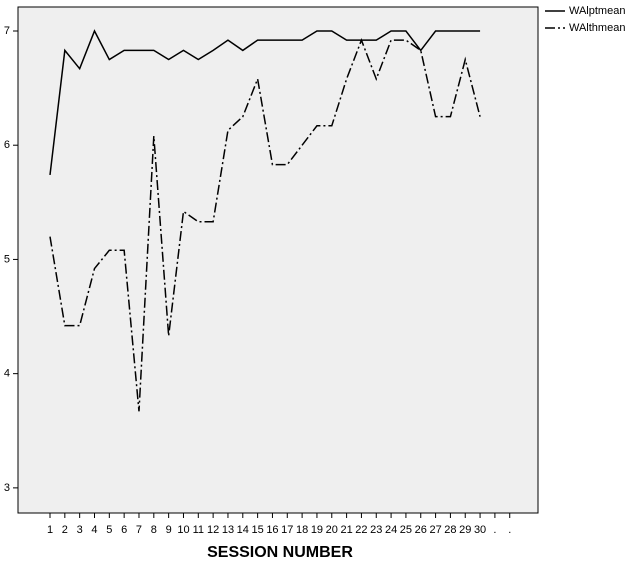  Describe the element at coordinates (7, 374) in the screenshot. I see `y-tick-label: 4` at that location.